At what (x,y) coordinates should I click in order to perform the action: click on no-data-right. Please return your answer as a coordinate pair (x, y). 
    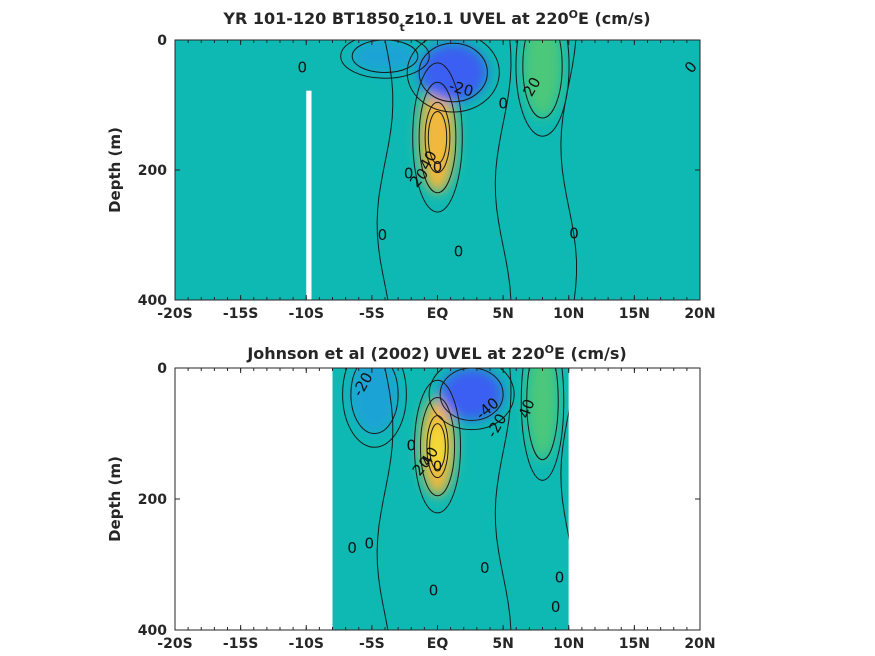
    Looking at the image, I should click on (634, 499).